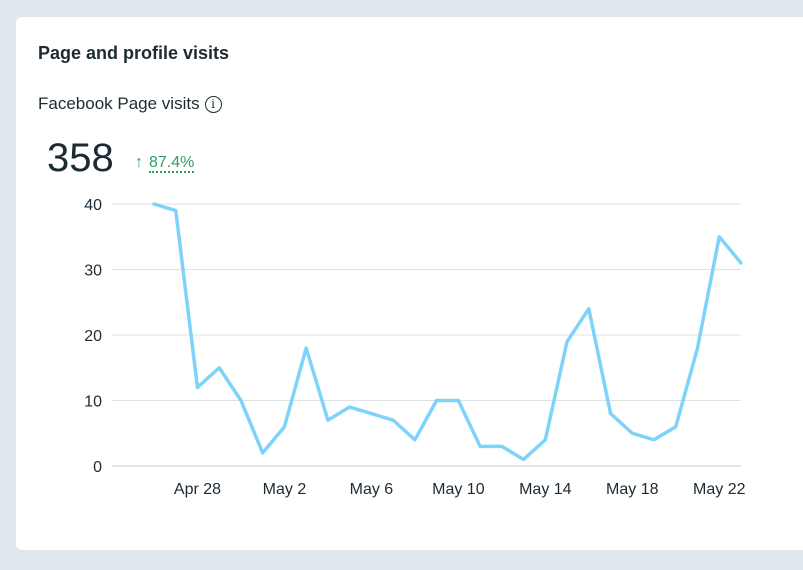 The height and width of the screenshot is (570, 803). Describe the element at coordinates (285, 489) in the screenshot. I see `x-tick-label: May 2` at that location.